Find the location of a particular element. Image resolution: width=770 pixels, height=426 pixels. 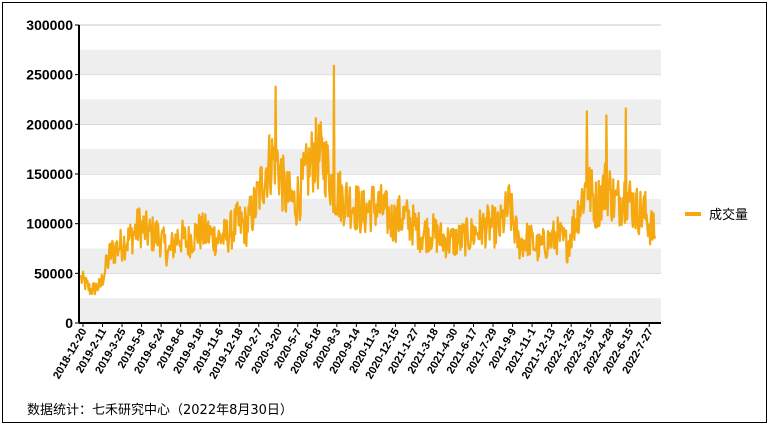

y-axis: 0 50000 100000 150000 200000 250000 300000 is located at coordinates (53, 174).